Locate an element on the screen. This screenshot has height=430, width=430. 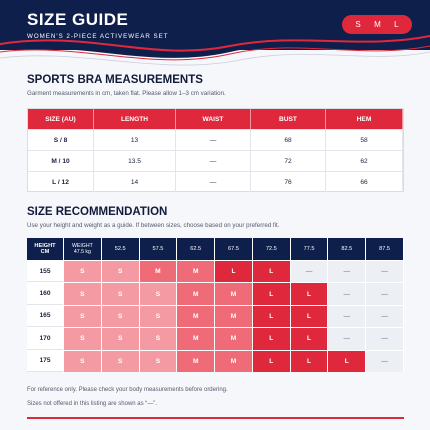
page-subtitle: WOMEN'S 2-PIECE ACTIVEWEAR SET is located at coordinates (98, 36).